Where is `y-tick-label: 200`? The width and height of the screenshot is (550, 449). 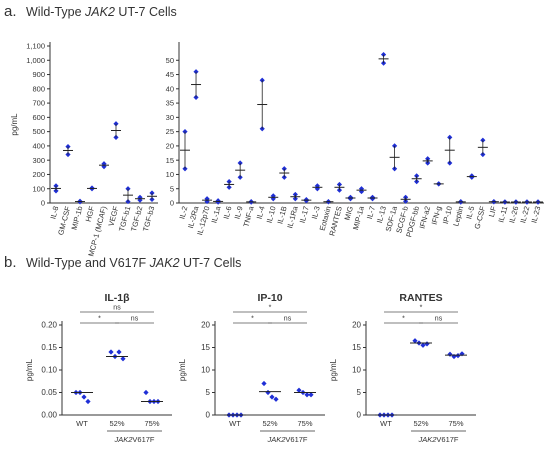 y-tick-label: 200 is located at coordinates (38, 174).